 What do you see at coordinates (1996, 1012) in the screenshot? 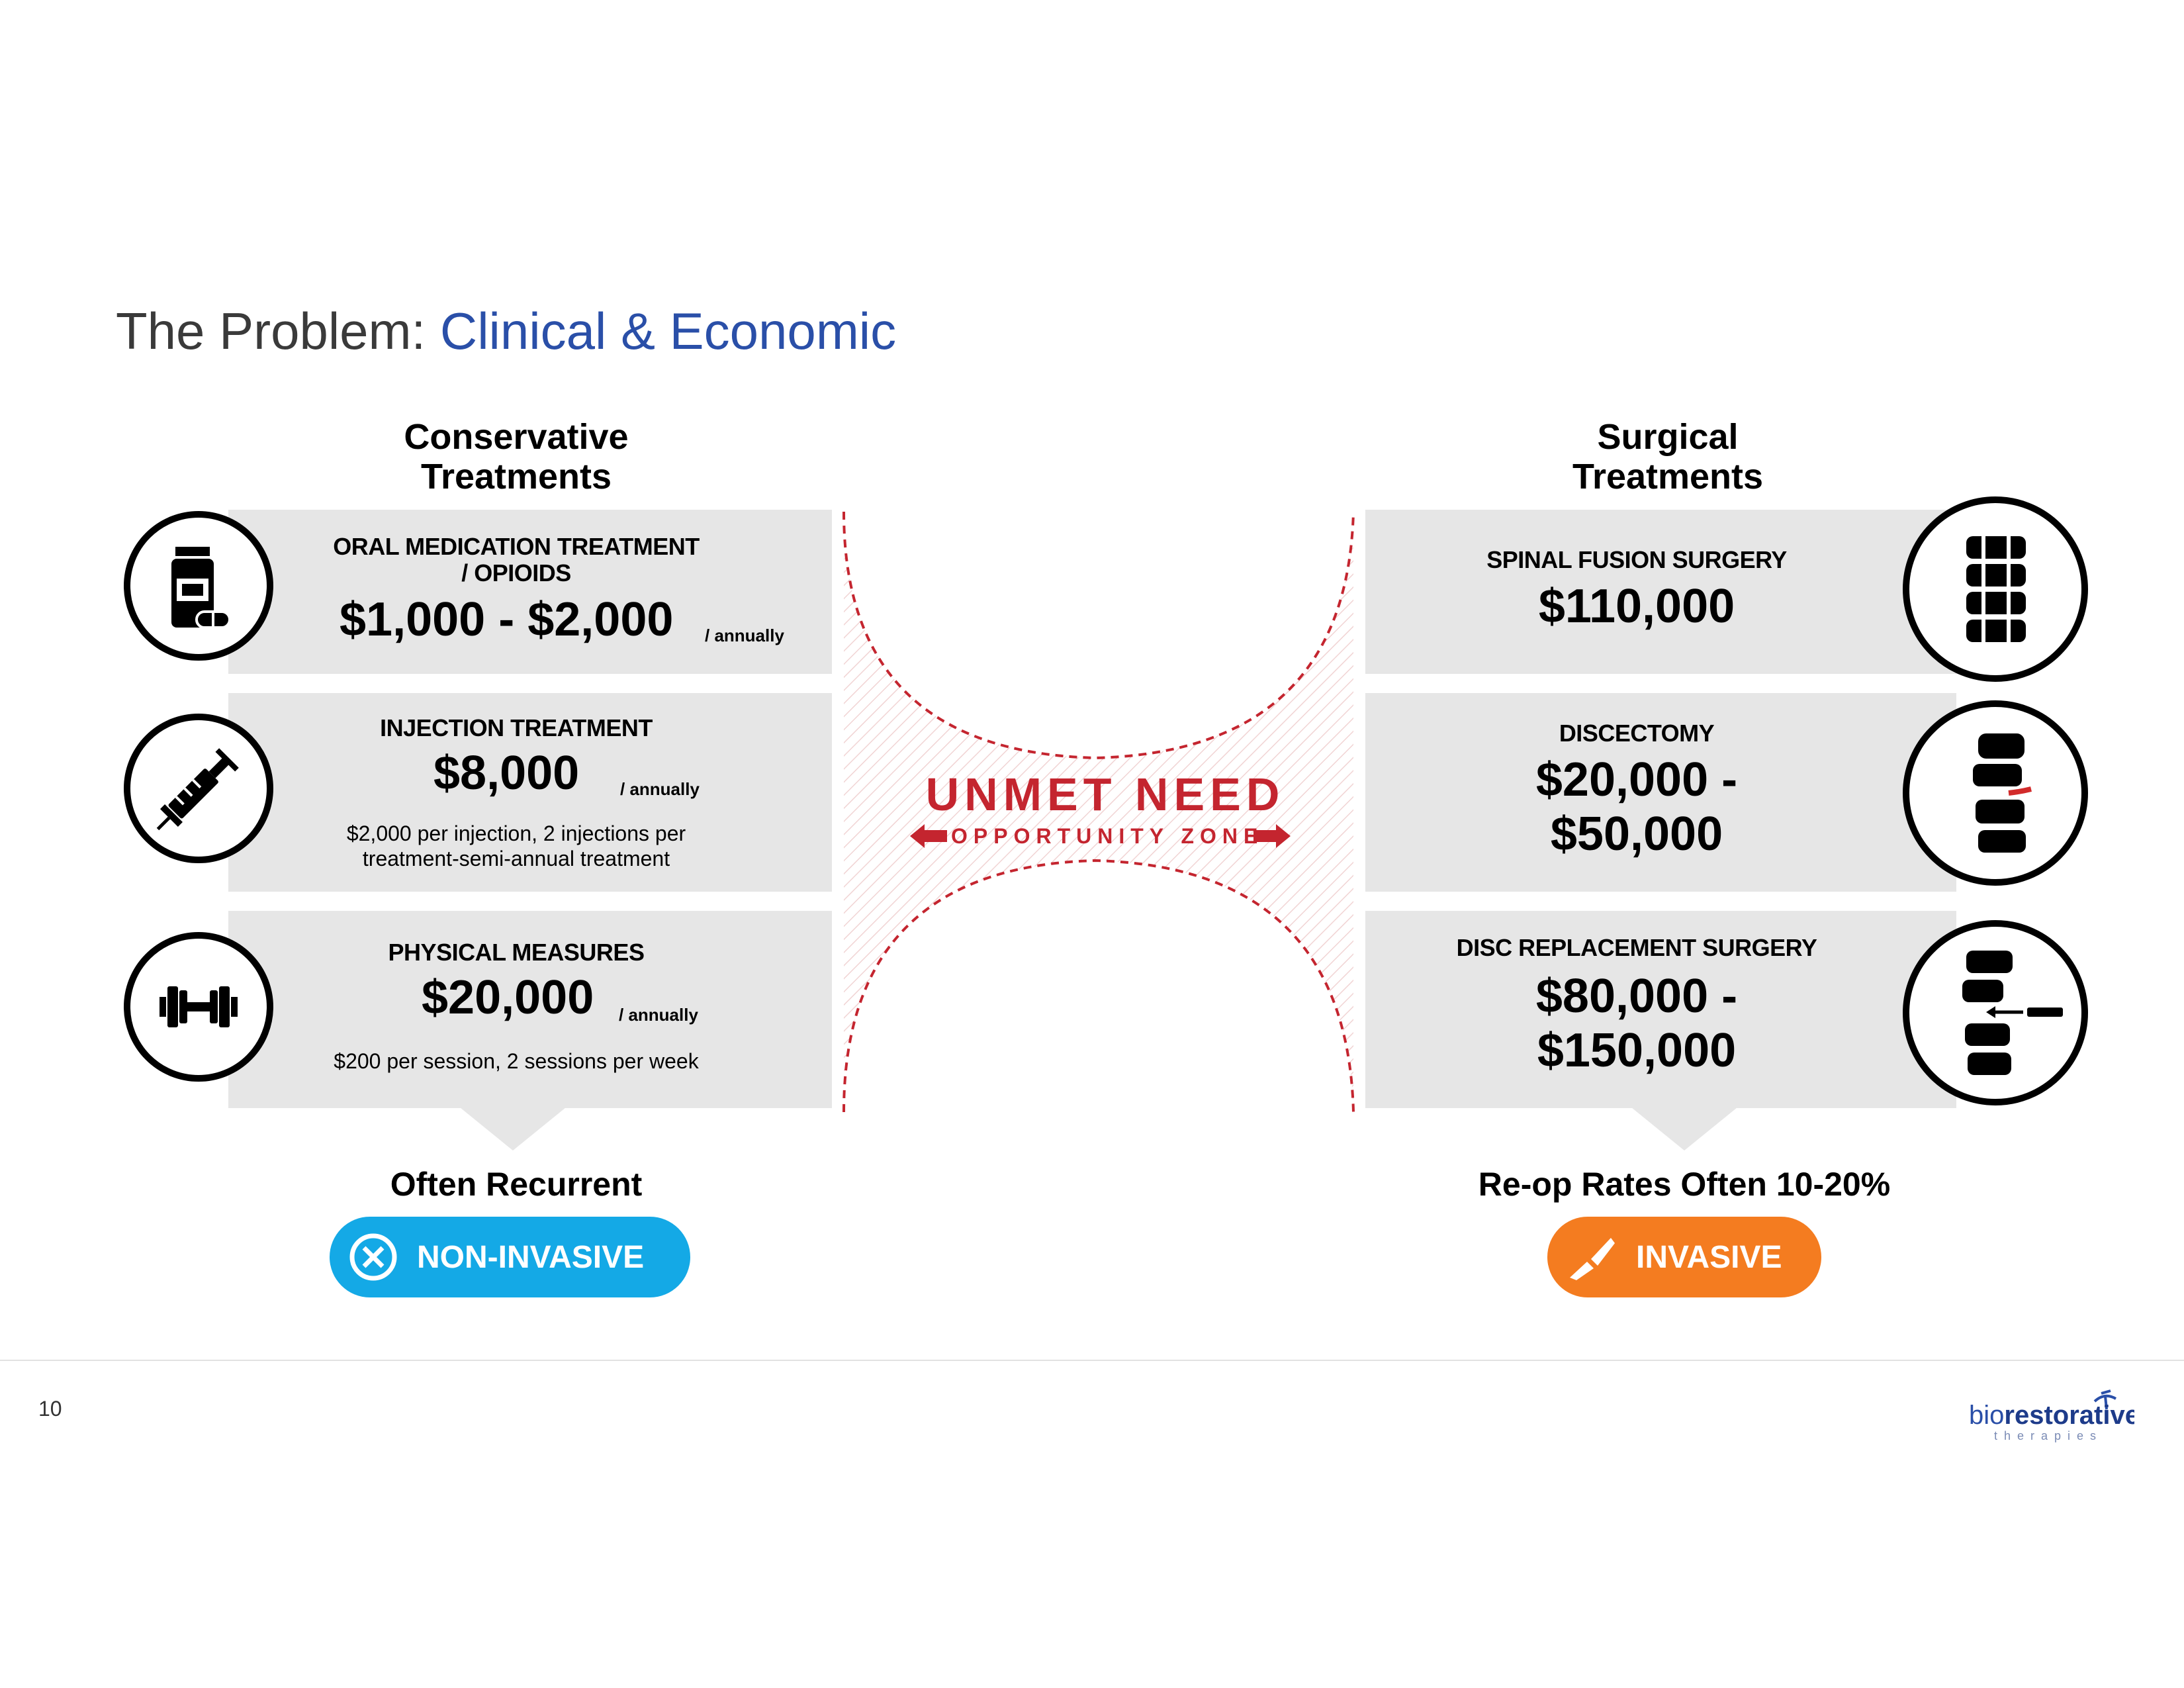
I see `spine-replacement-icon` at bounding box center [1996, 1012].